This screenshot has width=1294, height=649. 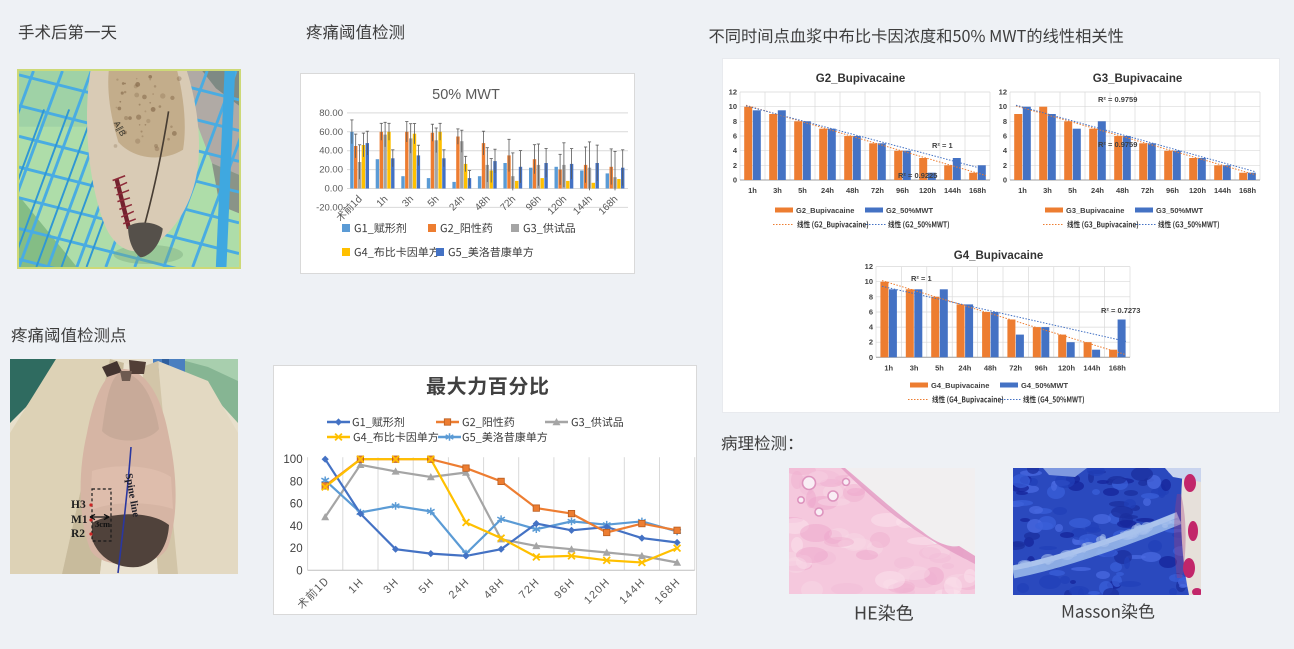 What do you see at coordinates (495, 589) in the screenshot?
I see `svg-text: 48H` at bounding box center [495, 589].